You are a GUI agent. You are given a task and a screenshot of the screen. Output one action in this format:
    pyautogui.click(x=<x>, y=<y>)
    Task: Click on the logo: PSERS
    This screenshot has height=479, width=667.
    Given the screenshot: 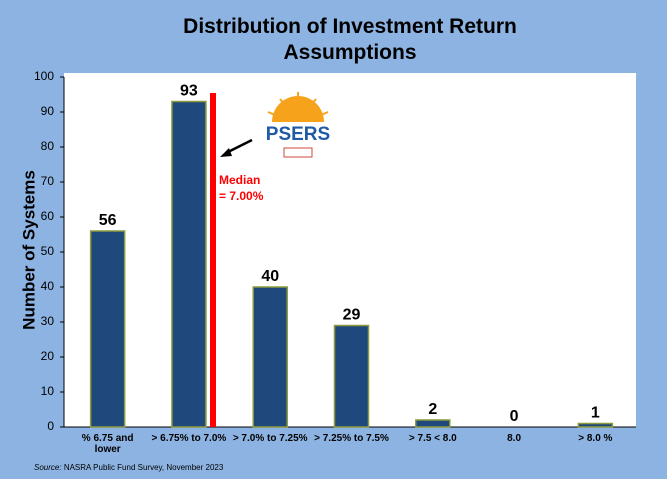 What is the action you would take?
    pyautogui.click(x=298, y=125)
    